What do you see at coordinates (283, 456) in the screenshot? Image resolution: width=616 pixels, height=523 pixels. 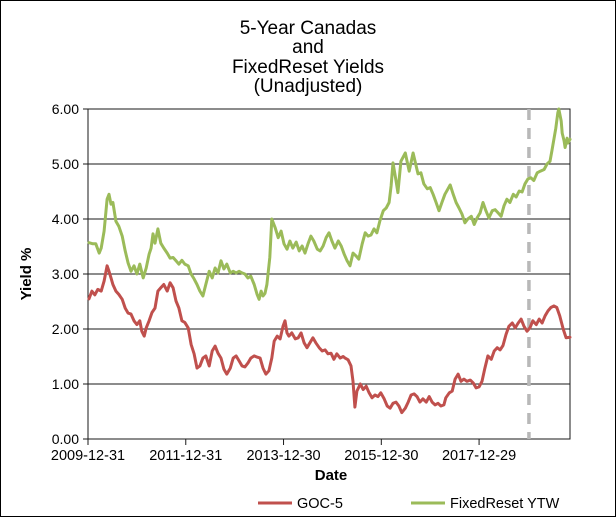 I see `x-tick-label: 2013-12-30` at bounding box center [283, 456].